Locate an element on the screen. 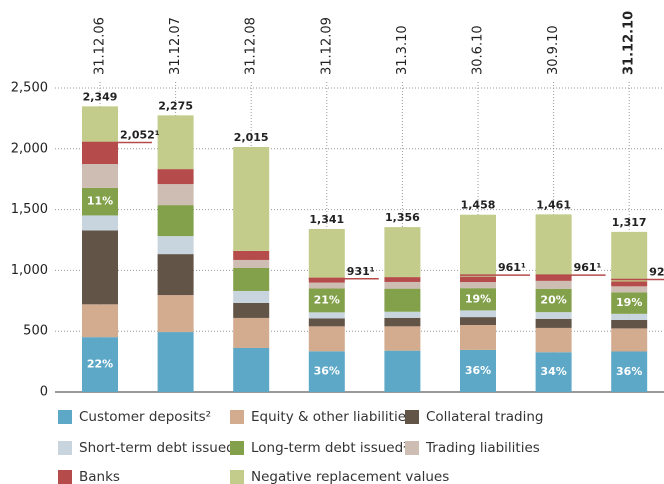  total-label: 1,356 is located at coordinates (402, 217).